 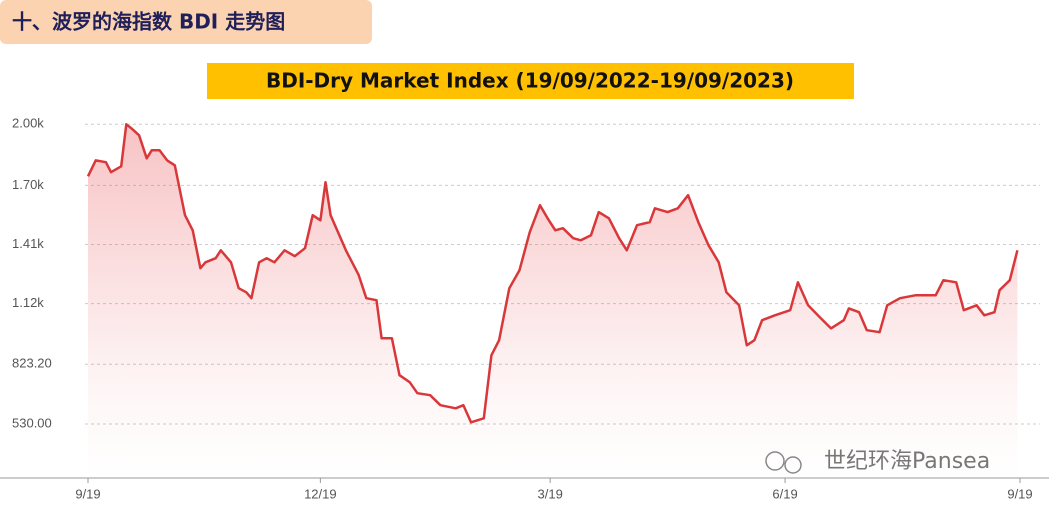 What do you see at coordinates (148, 22) in the screenshot?
I see `header-title: 十、波罗的海指数 BDI 走势图` at bounding box center [148, 22].